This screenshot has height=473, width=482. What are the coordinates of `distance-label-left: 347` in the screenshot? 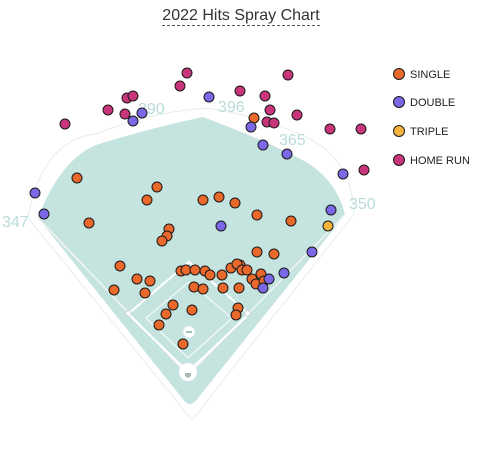 It's located at (15, 222).